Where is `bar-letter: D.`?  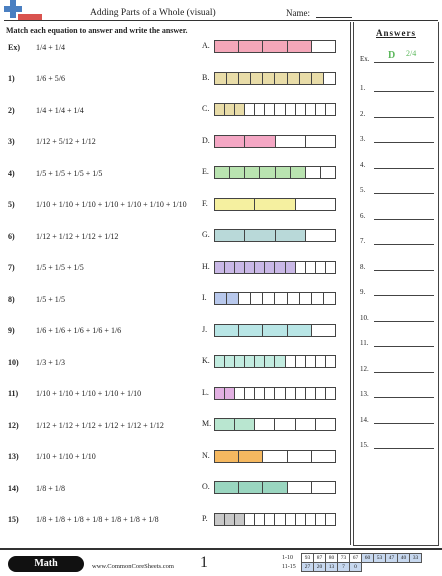
bar-letter: D. is located at coordinates (206, 140).